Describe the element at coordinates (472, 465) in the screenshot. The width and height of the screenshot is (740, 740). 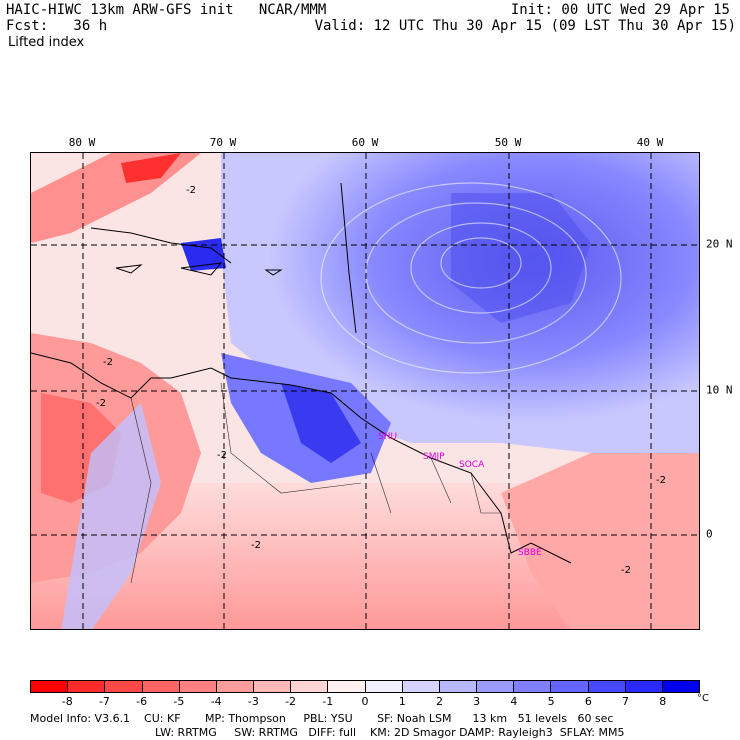
I see `station-label: SOCA` at that location.